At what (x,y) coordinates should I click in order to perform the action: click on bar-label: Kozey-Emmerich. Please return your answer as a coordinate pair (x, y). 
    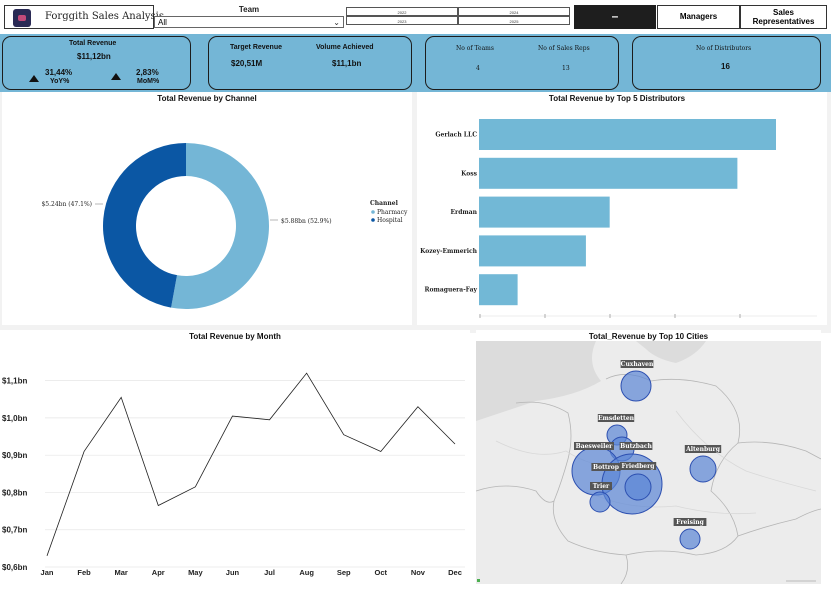
    Looking at the image, I should click on (448, 251).